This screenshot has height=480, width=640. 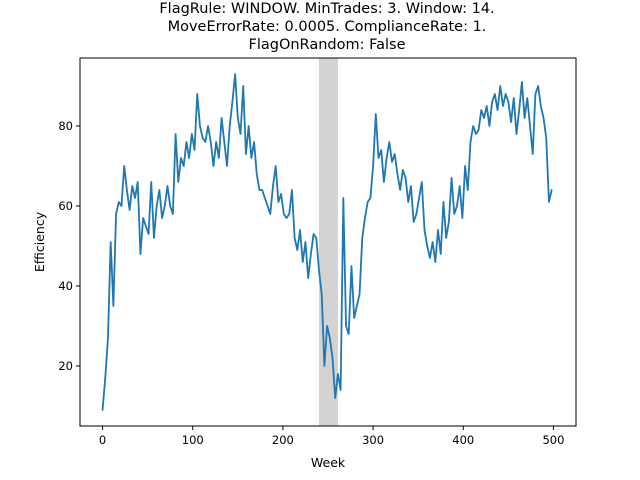 What do you see at coordinates (65, 286) in the screenshot?
I see `y-tick-label: 40` at bounding box center [65, 286].